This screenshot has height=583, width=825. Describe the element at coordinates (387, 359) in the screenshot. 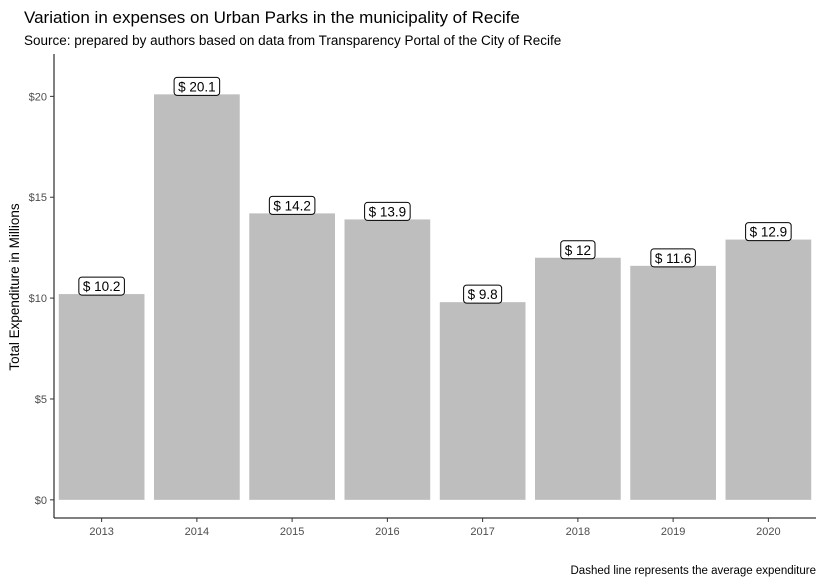

I see `bar-2016` at that location.